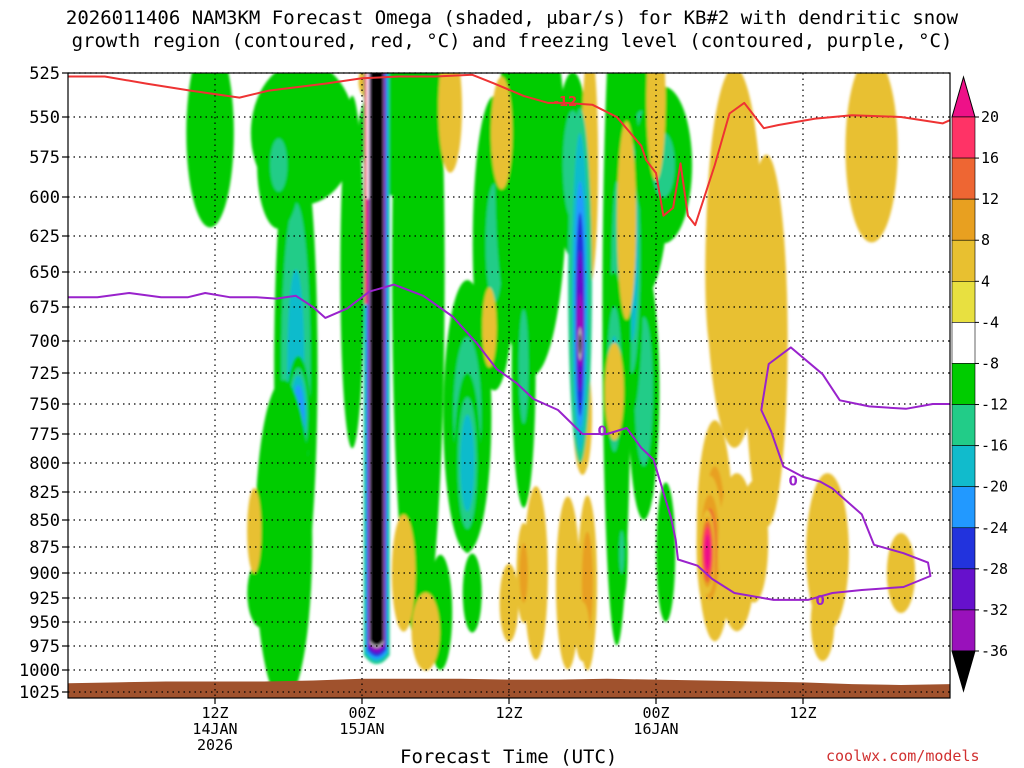 The image size is (1024, 768). Describe the element at coordinates (44, 237) in the screenshot. I see `y-tick-label: 625` at that location.